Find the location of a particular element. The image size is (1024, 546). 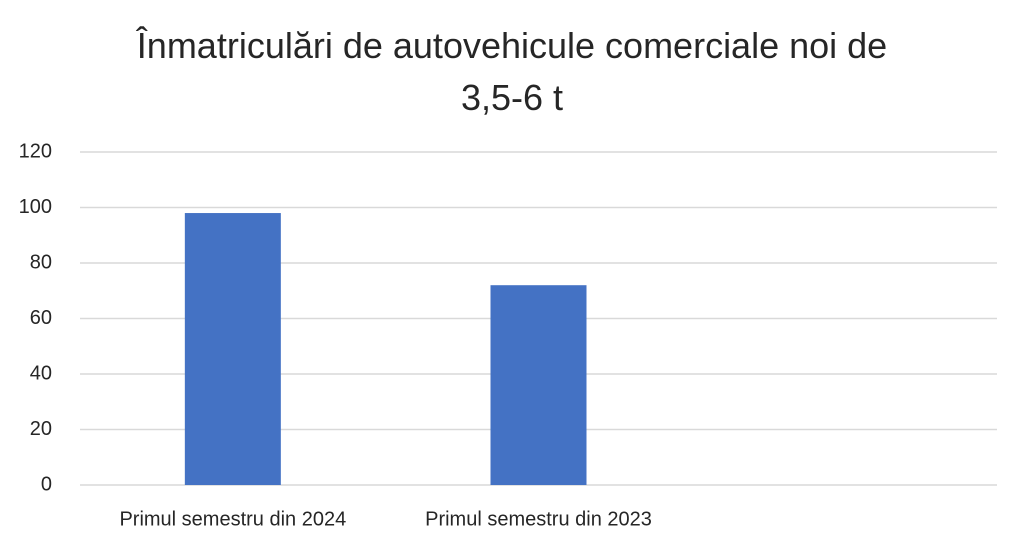

x-tick-label: Primul semestru din 2023 is located at coordinates (538, 519).